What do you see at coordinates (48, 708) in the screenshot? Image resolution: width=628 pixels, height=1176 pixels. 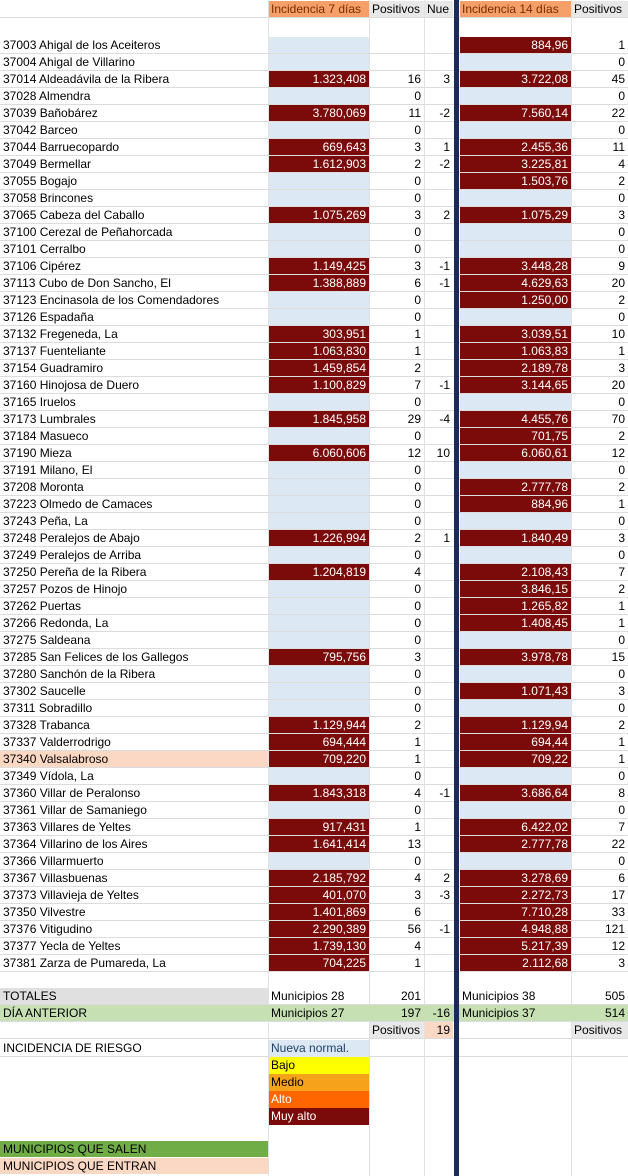 I see `municipality-name: 37311 Sobradillo` at bounding box center [48, 708].